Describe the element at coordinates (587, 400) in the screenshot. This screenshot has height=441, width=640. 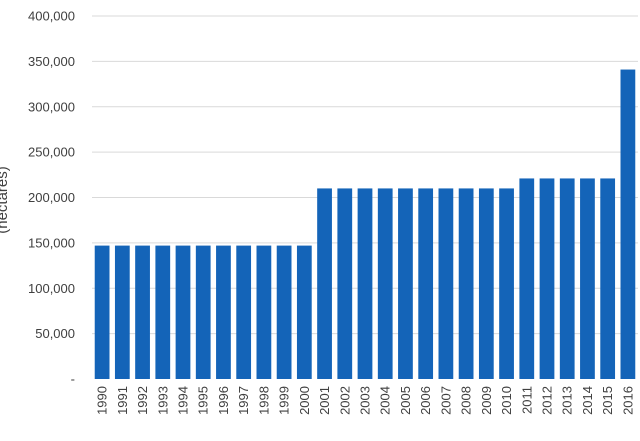
I see `x-tick-label: 2014` at that location.